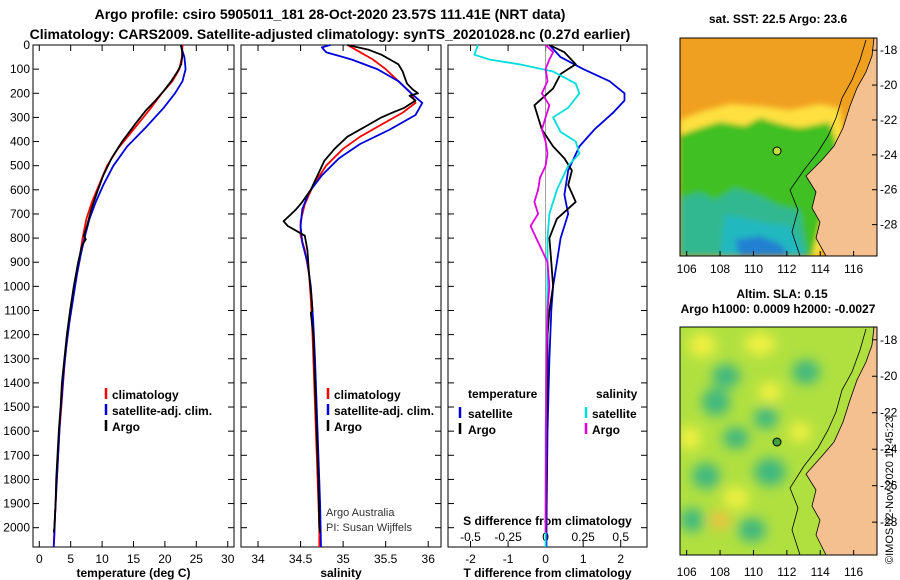 The image size is (900, 580). What do you see at coordinates (470, 537) in the screenshot?
I see `salinity-diff-tick-label: -0.5` at bounding box center [470, 537].